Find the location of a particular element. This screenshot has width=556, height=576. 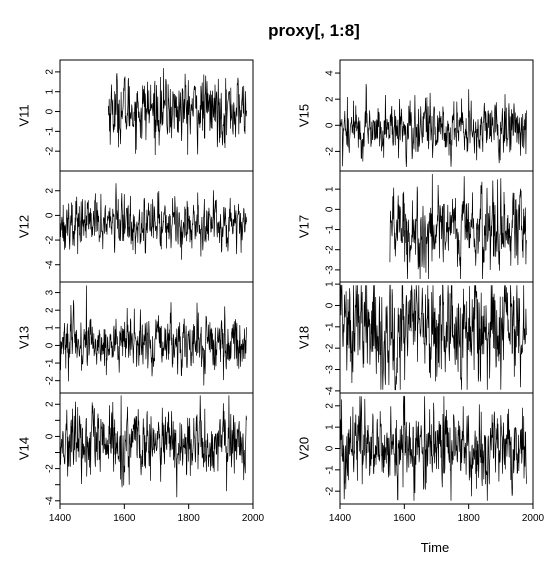

panel-v14: -4 -2 0 2 V14 1400 1600 1800 2000 is located at coordinates (140, 458).